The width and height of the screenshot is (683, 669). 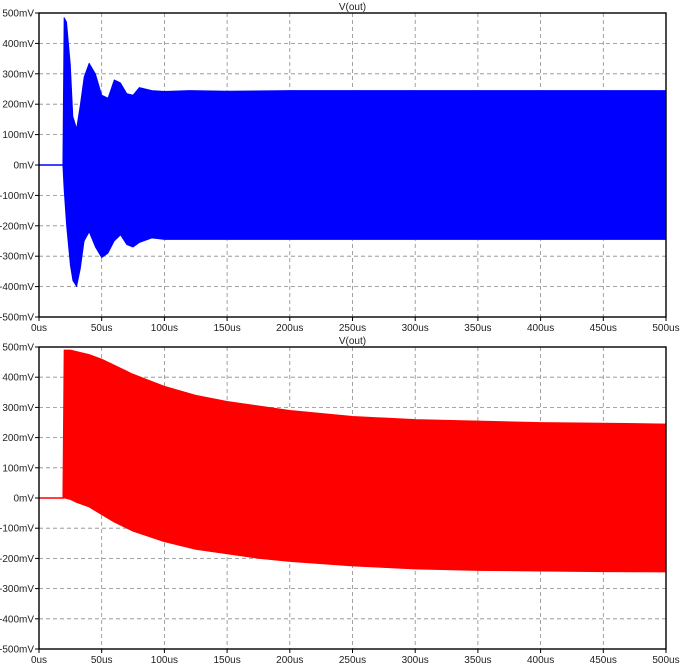 I want to click on bottom-y-tick-label: 0mV, so click(x=23, y=499).